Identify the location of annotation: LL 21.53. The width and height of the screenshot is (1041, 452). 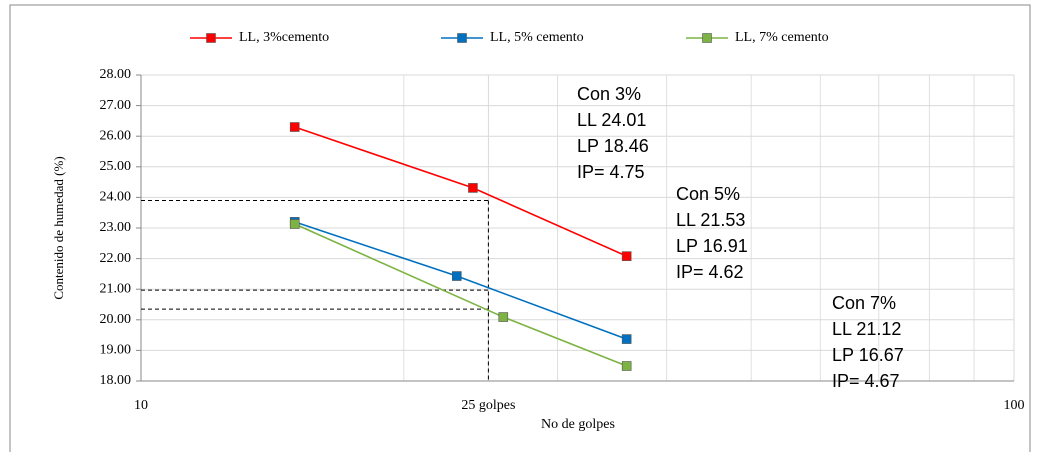
(710, 220).